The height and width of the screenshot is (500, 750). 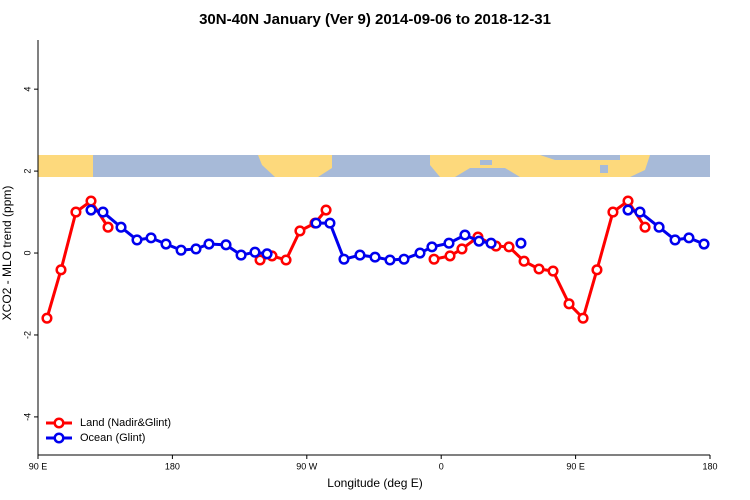 What do you see at coordinates (441, 466) in the screenshot?
I see `x-tick-label: 0` at bounding box center [441, 466].